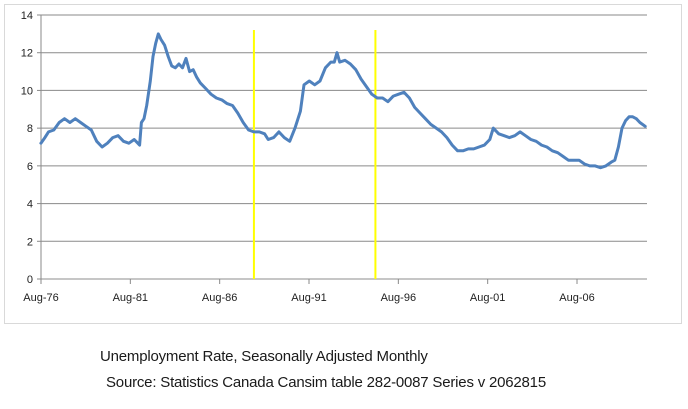 The width and height of the screenshot is (688, 409). Describe the element at coordinates (30, 167) in the screenshot. I see `y-tick-label-6: 6` at that location.